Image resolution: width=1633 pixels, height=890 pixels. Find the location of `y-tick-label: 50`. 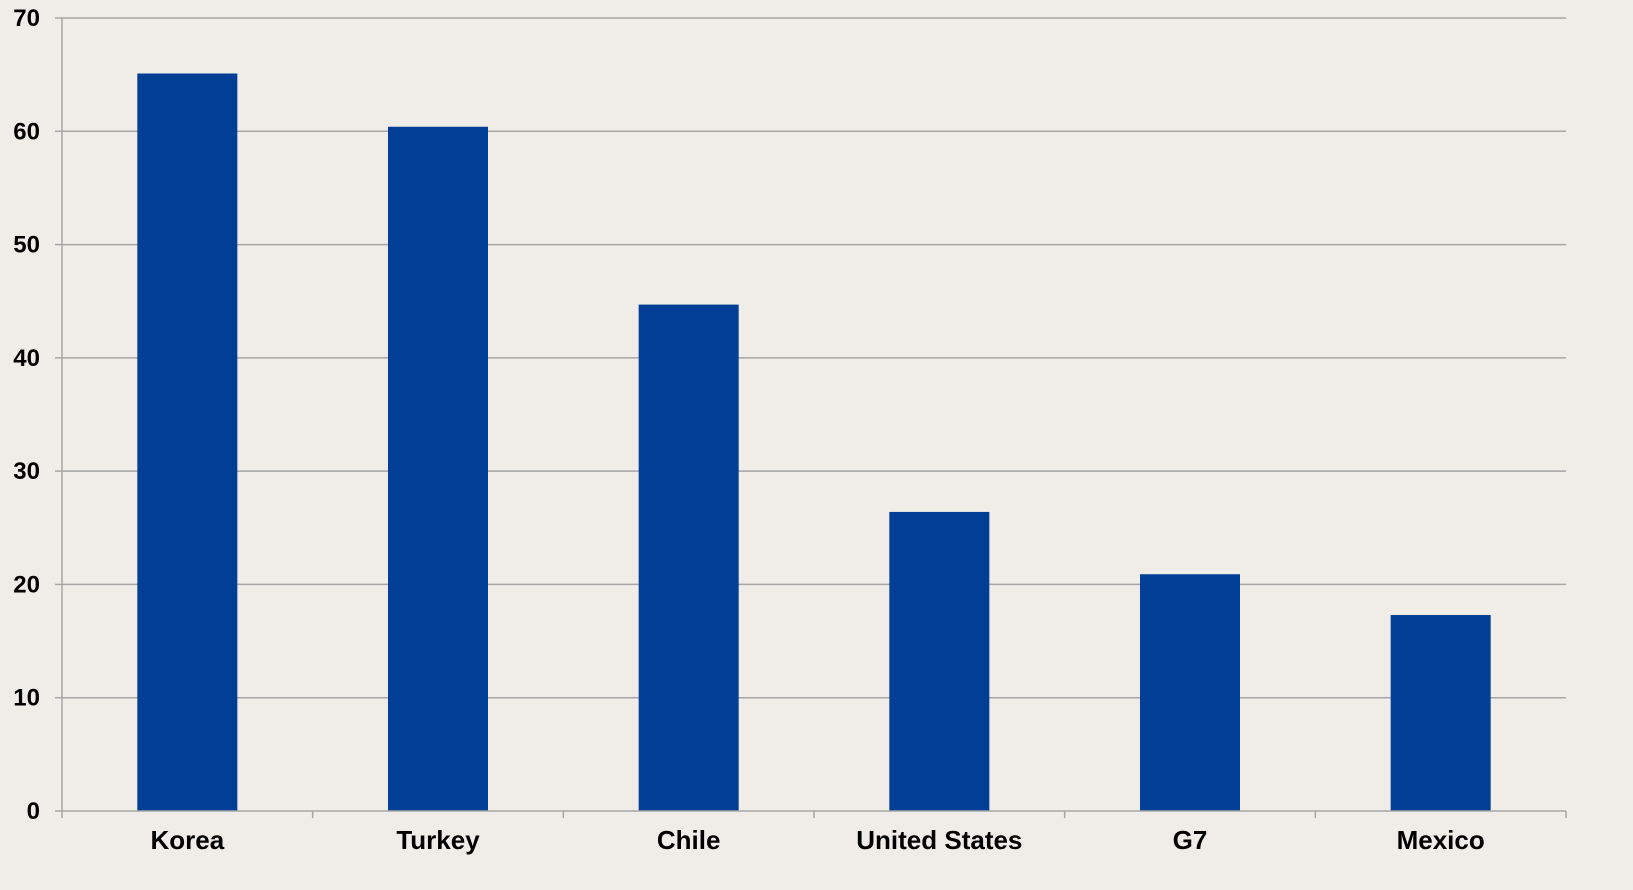

y-tick-label: 50 is located at coordinates (26, 245).